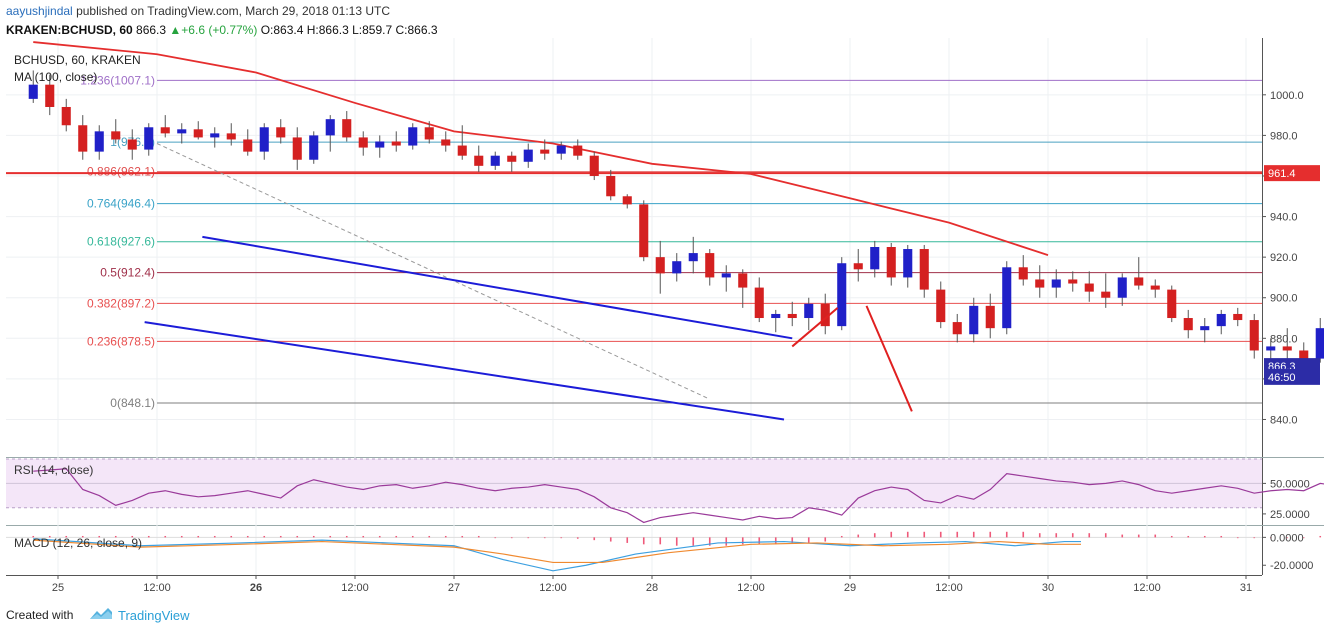 The width and height of the screenshot is (1324, 633). Describe the element at coordinates (1284, 420) in the screenshot. I see `price-tick-label: 840.0` at that location.